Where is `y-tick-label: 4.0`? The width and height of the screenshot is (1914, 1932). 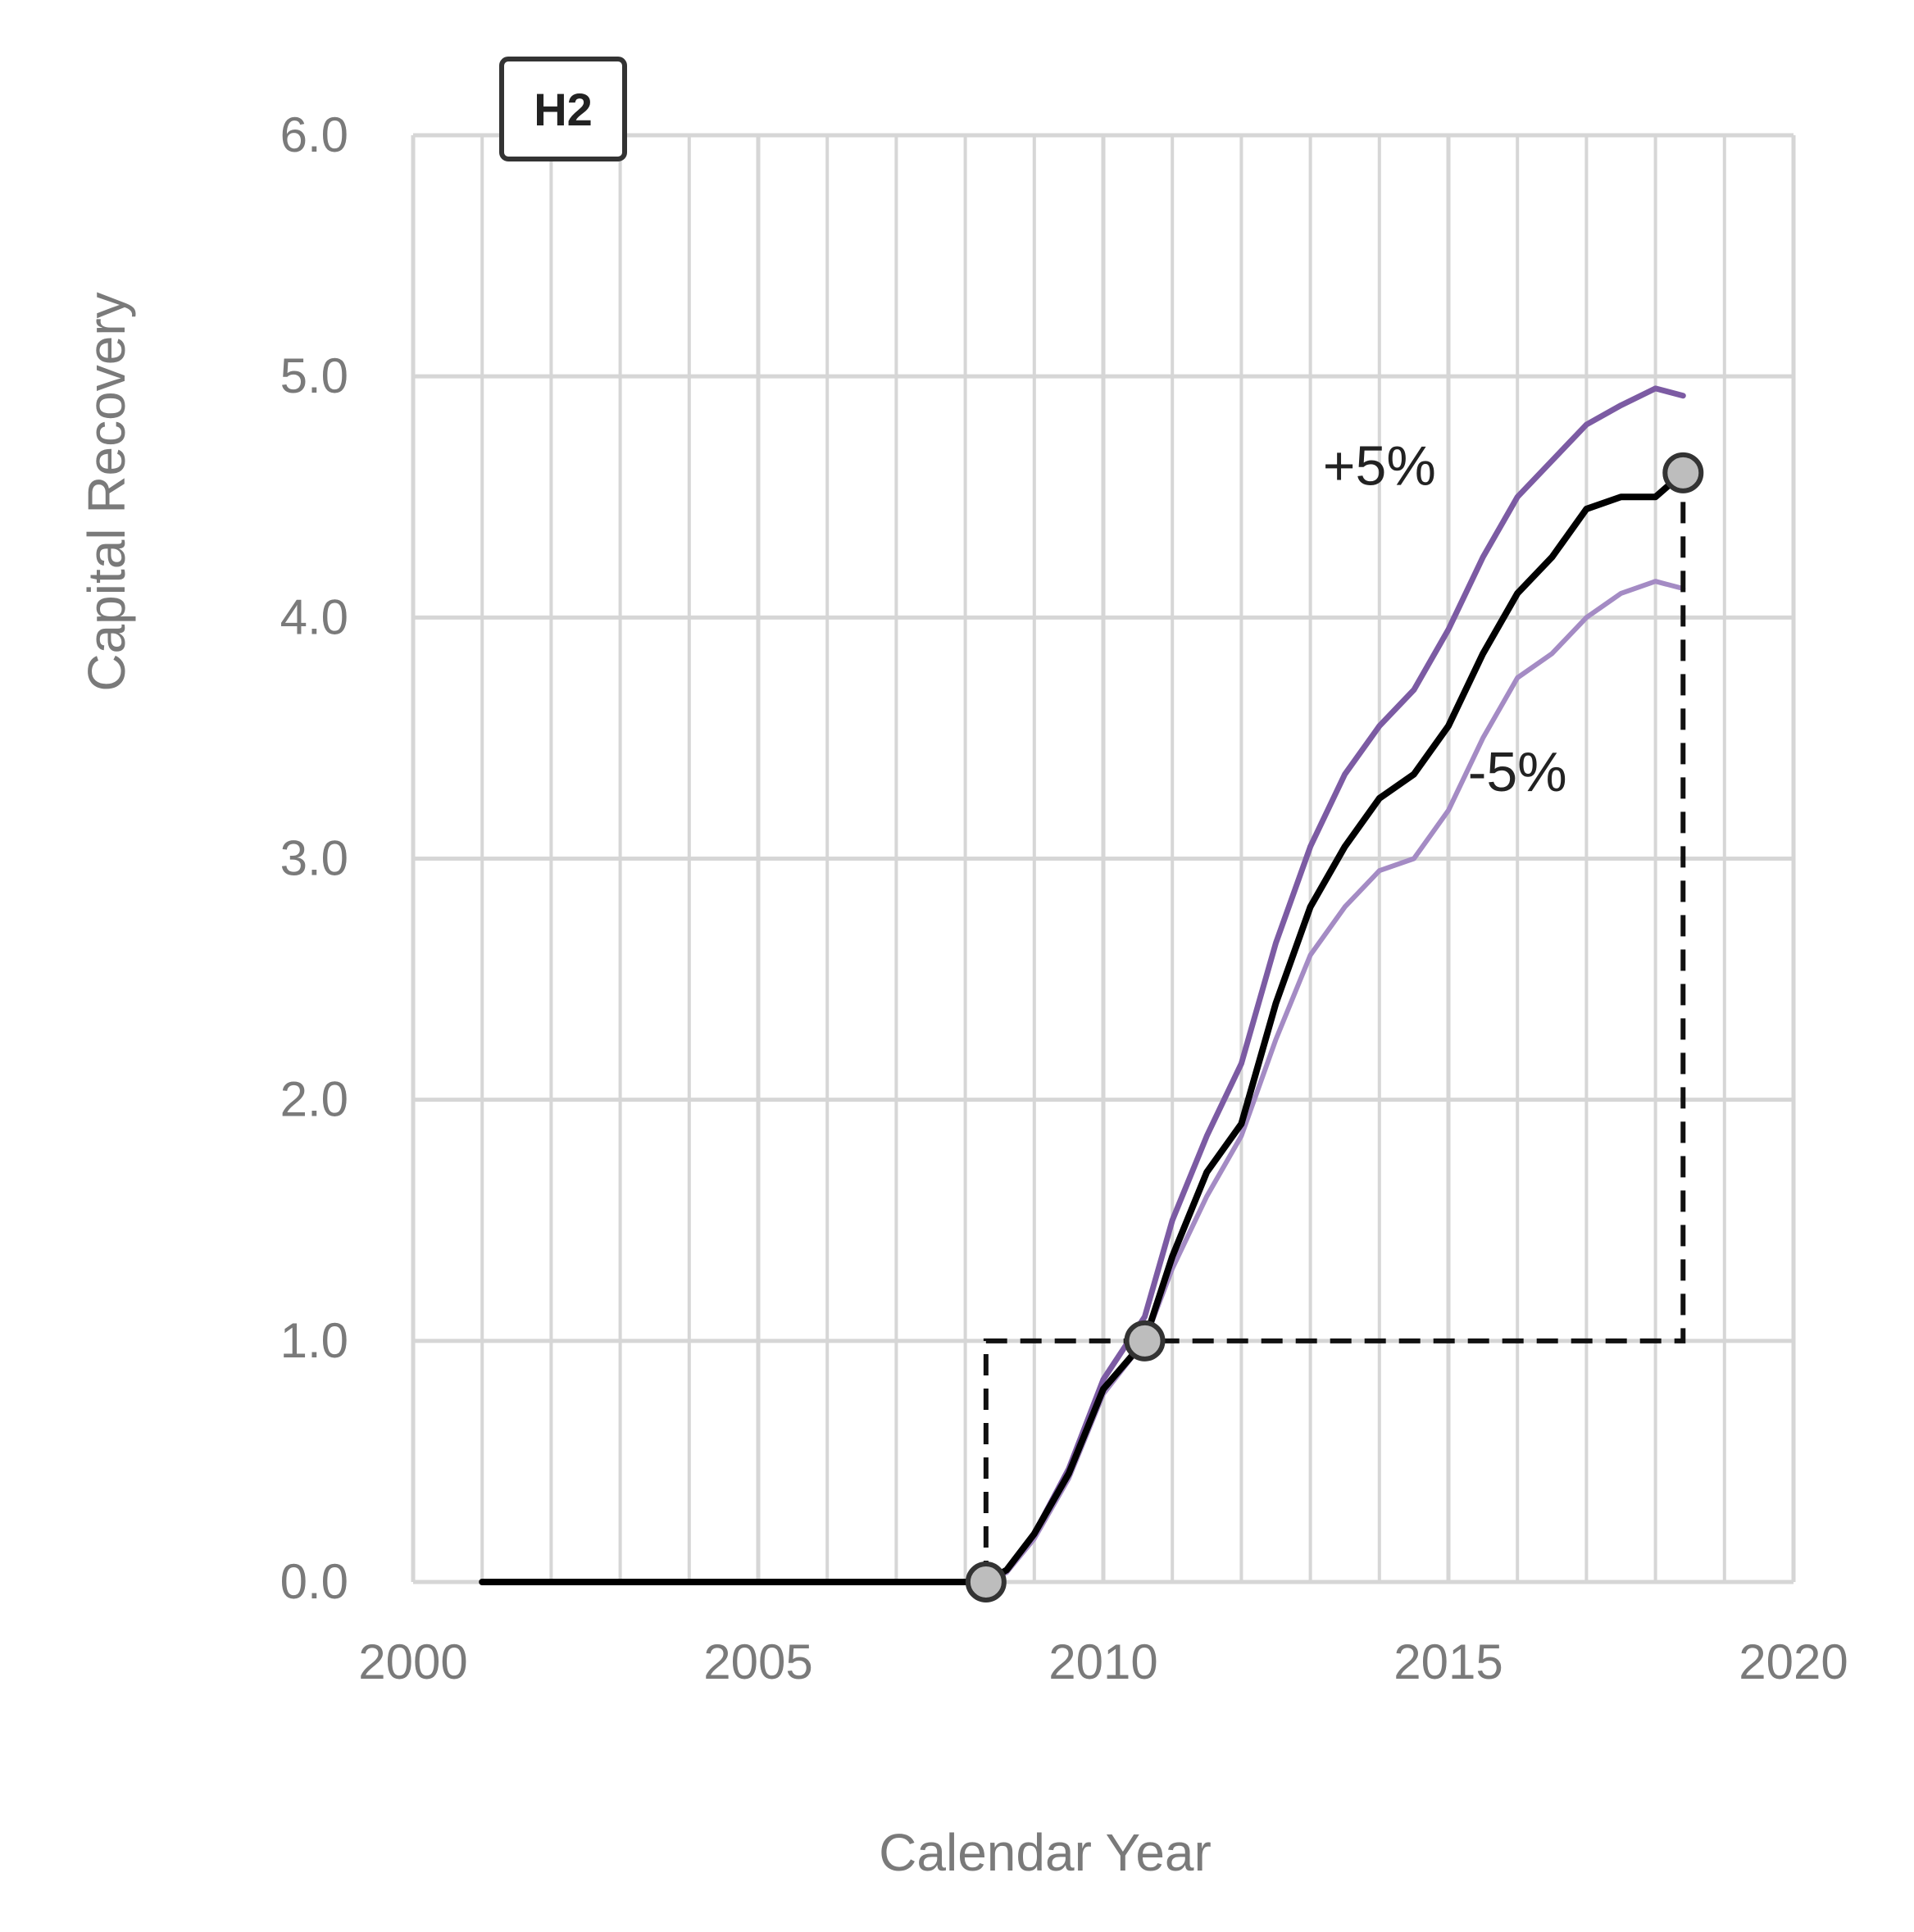 y-tick-label: 4.0 is located at coordinates (314, 616).